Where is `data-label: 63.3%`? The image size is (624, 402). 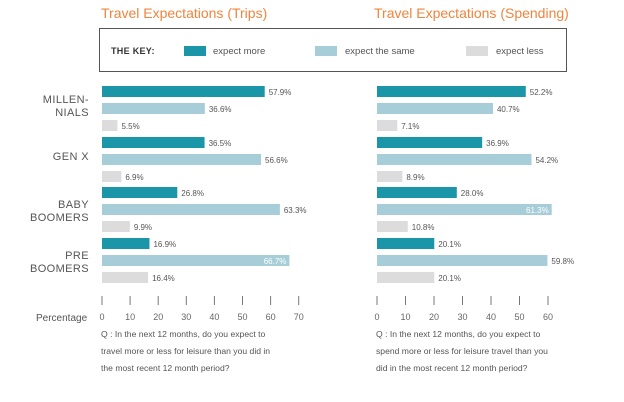 data-label: 63.3% is located at coordinates (295, 210).